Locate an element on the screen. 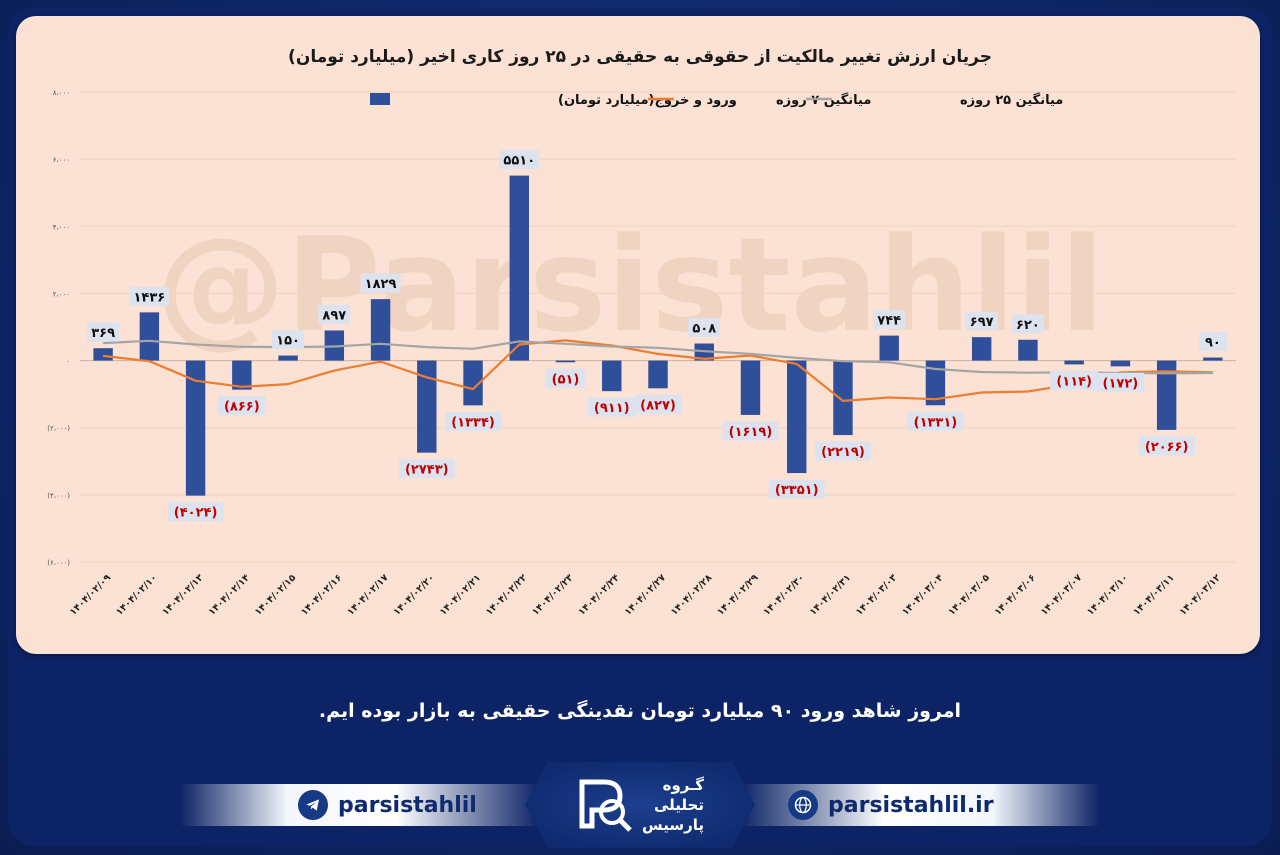 This screenshot has width=1280, height=855. x-tick-label: ۱۴۰۴/۰۲/۲۹ is located at coordinates (738, 595).